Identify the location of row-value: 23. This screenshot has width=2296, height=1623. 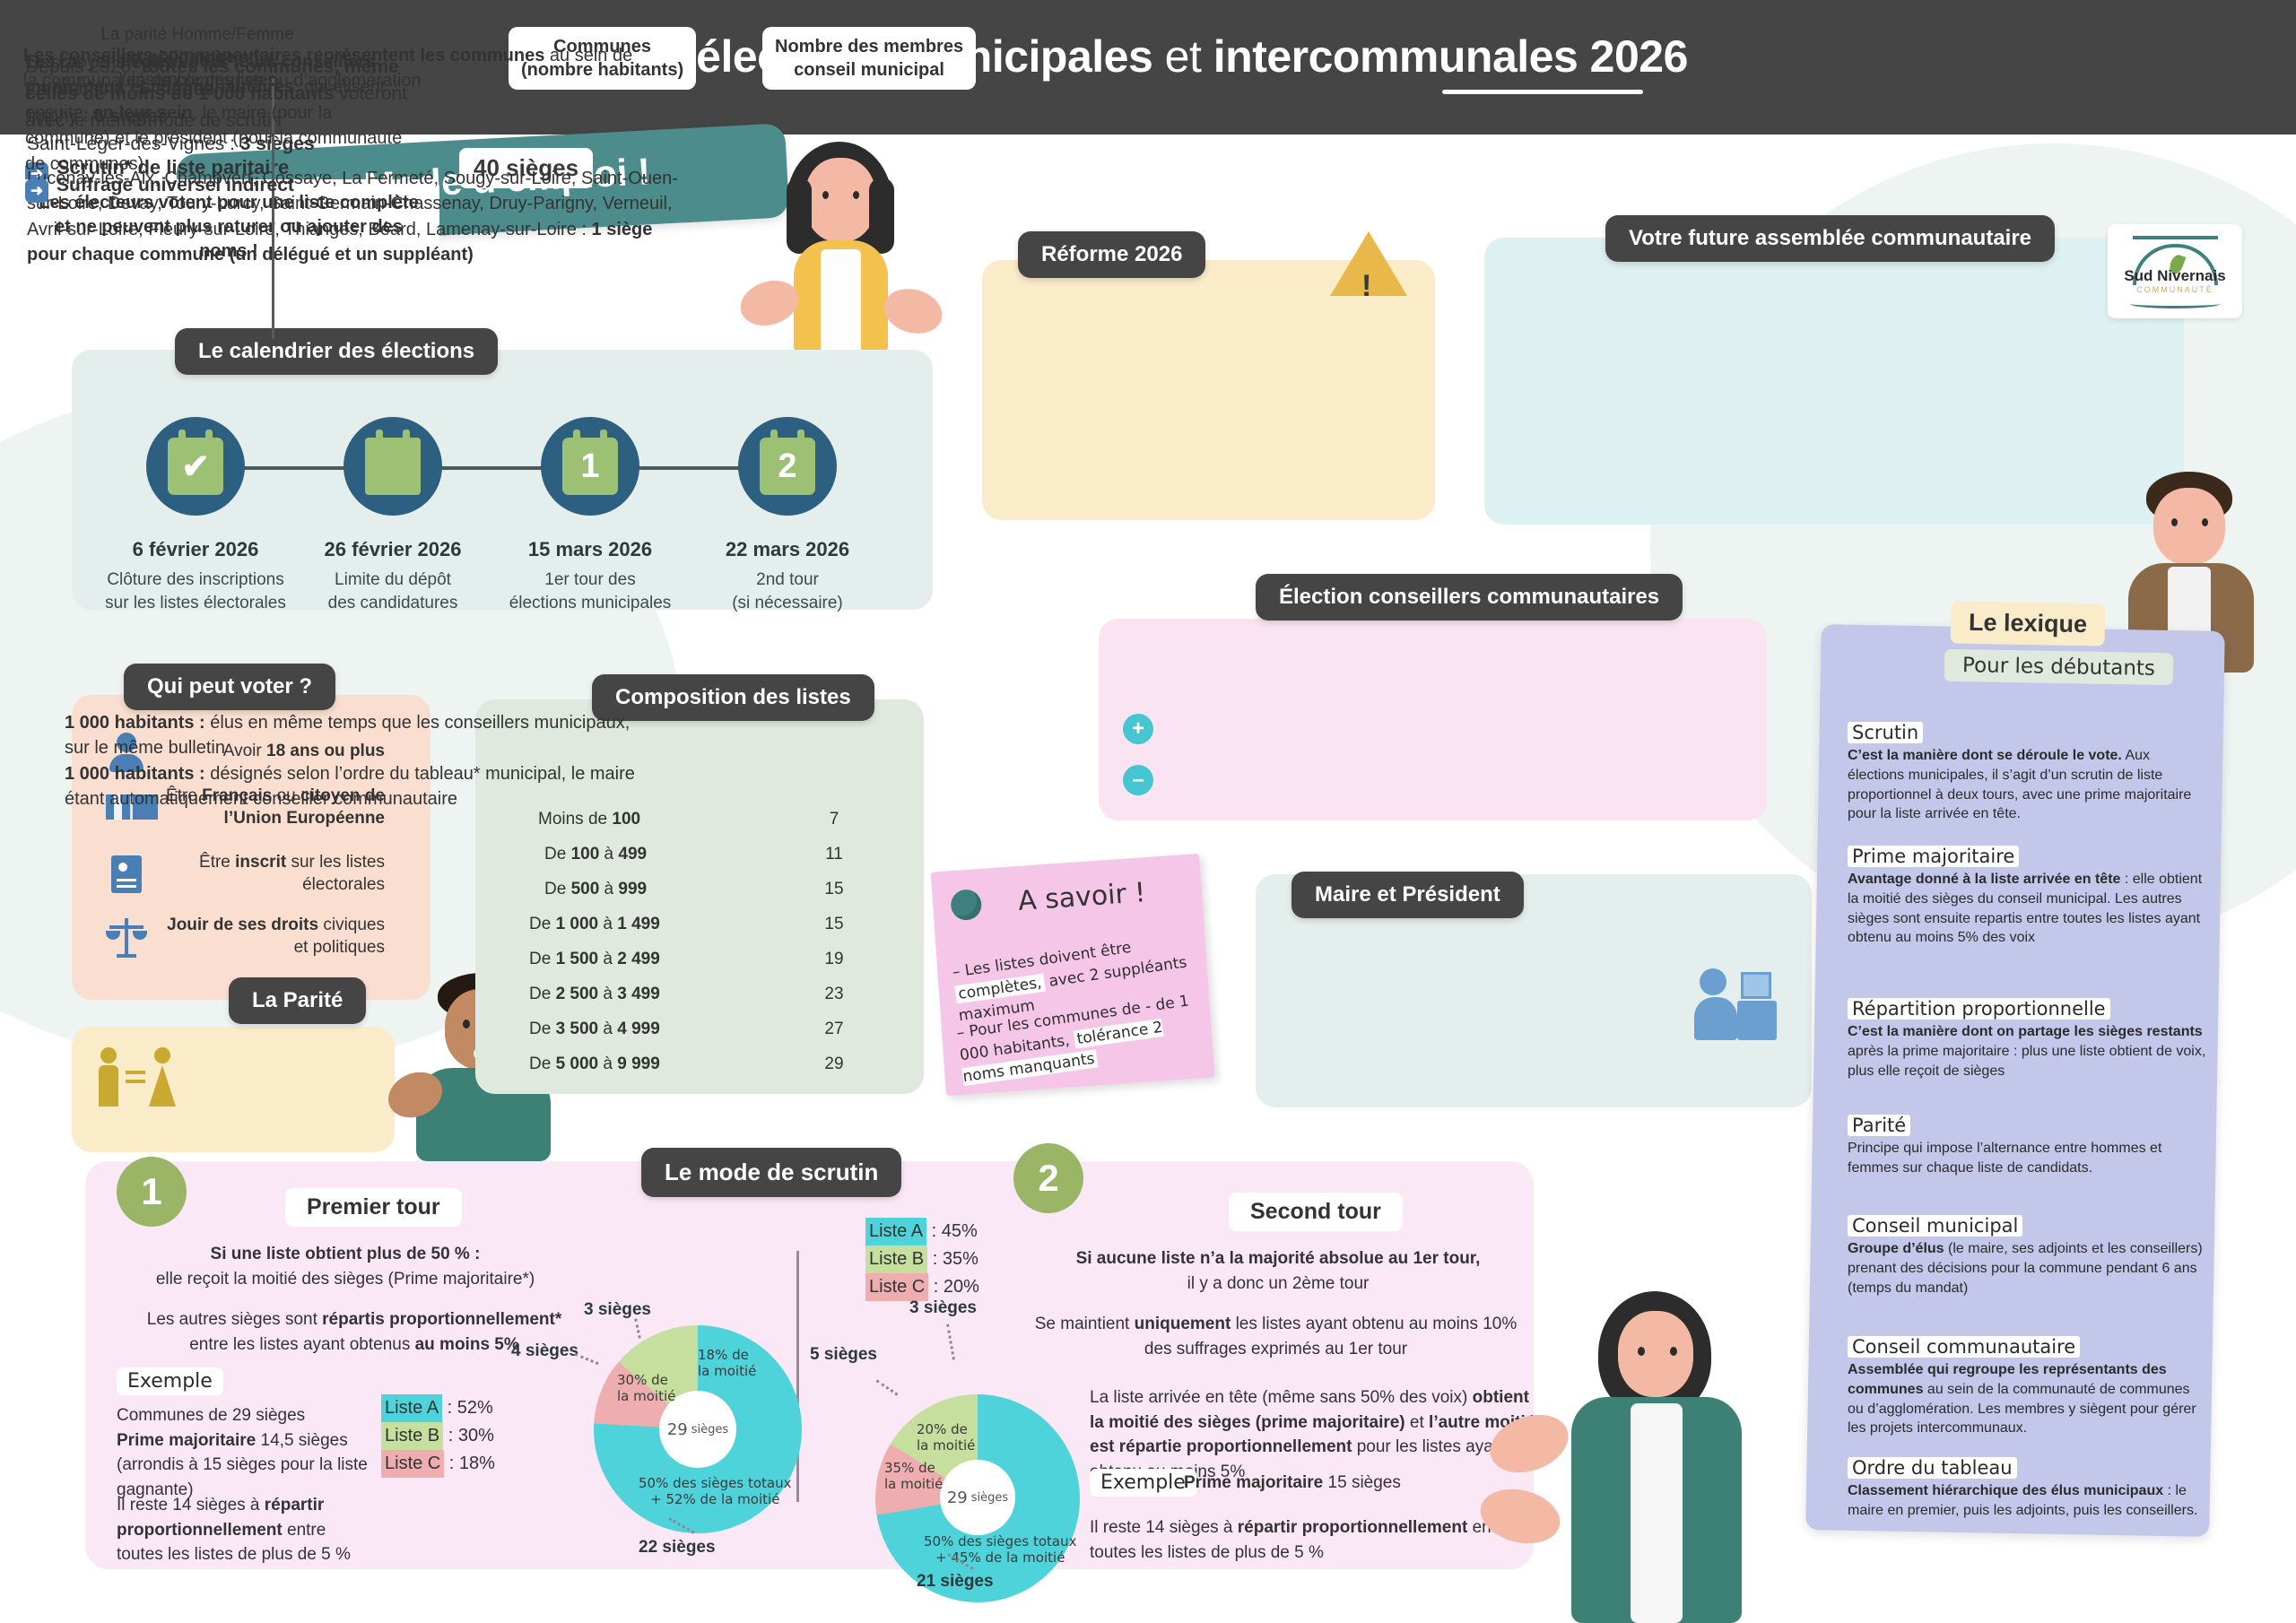
(834, 994).